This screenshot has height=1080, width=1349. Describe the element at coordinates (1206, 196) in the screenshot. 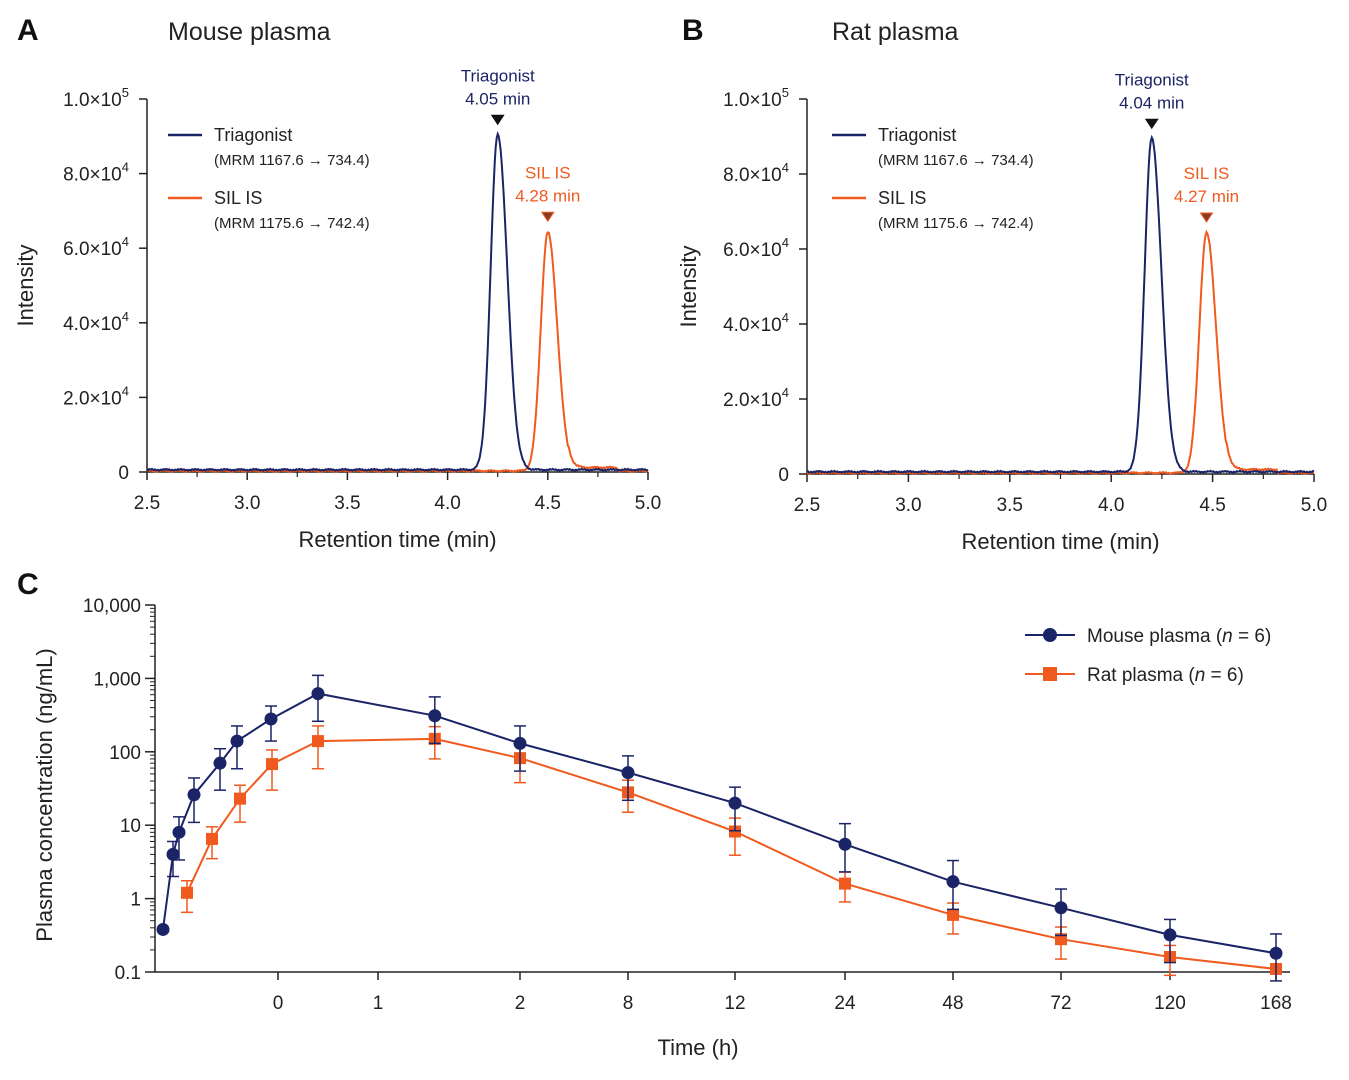

I see `peak-annotation-time: 4.27 min` at that location.